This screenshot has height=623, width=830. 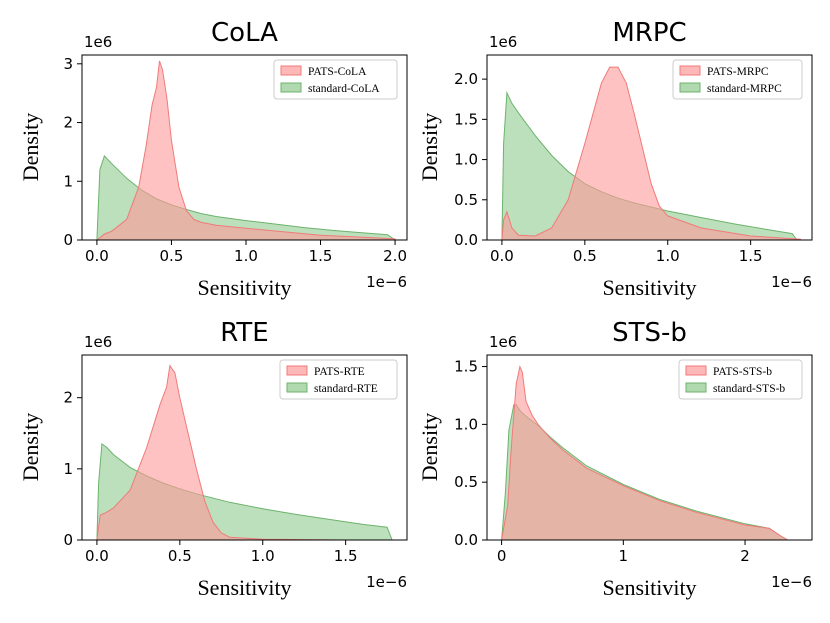 I want to click on axes-frame: 0.0 0.5 1.0 1.5 0 1 2, so click(x=235, y=459).